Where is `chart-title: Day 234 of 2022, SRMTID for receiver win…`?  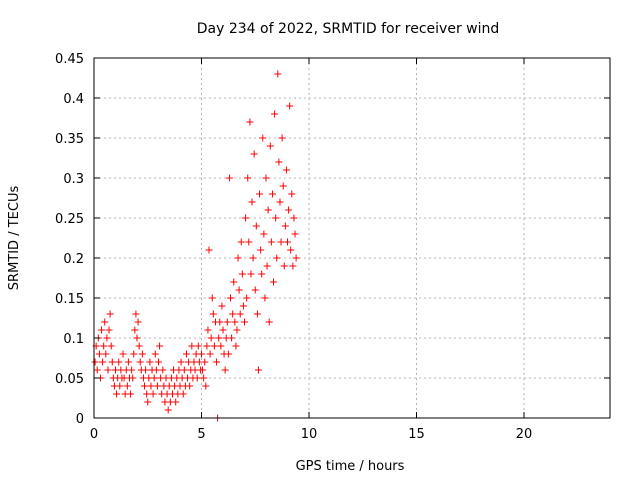 chart-title: Day 234 of 2022, SRMTID for receiver win… is located at coordinates (348, 29).